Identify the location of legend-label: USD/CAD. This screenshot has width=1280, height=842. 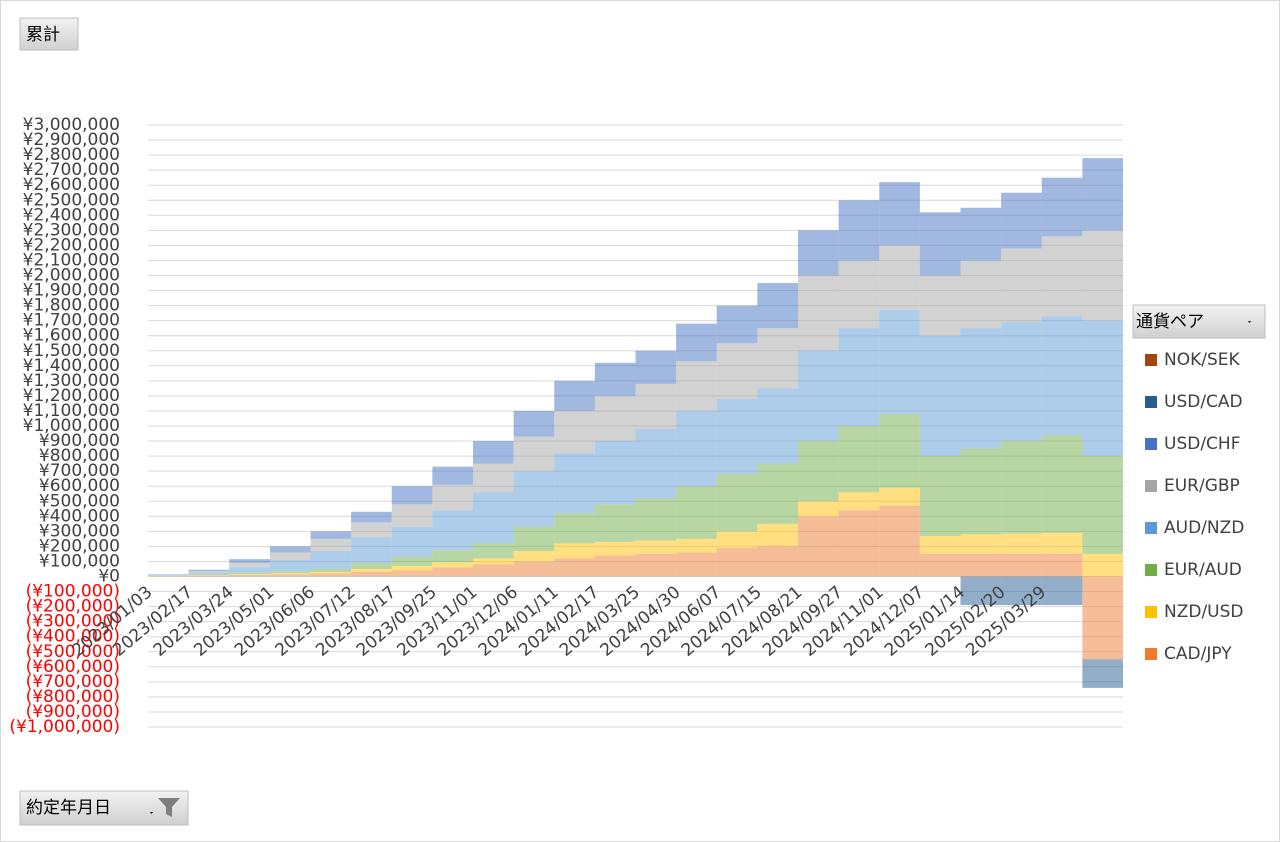
(1203, 402).